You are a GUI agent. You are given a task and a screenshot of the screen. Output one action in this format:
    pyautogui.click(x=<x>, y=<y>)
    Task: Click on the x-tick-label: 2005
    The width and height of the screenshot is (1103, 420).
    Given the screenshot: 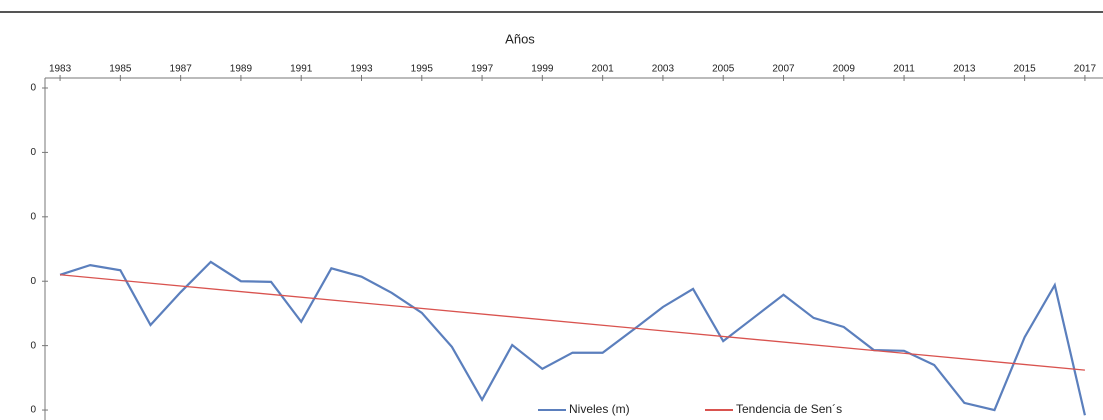 What is the action you would take?
    pyautogui.click(x=723, y=69)
    